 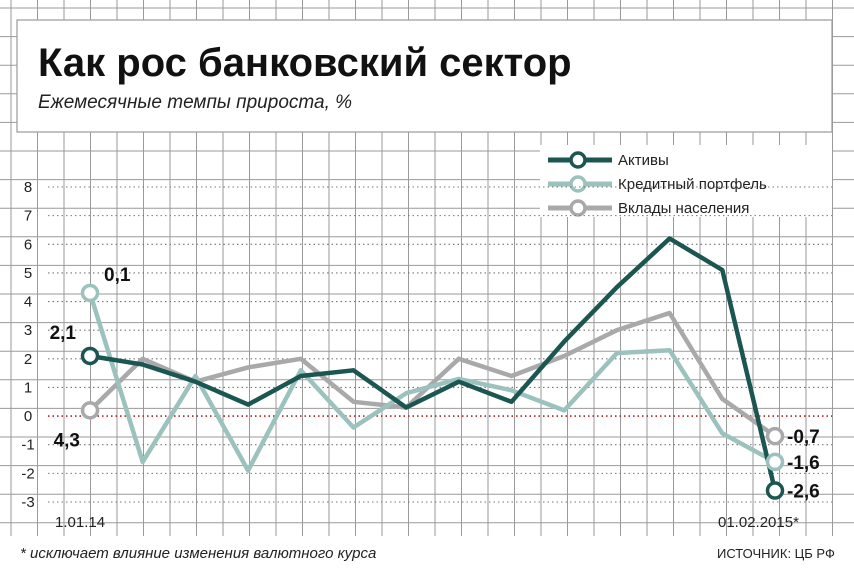 What do you see at coordinates (27, 502) in the screenshot?
I see `y-tick-label: -3` at bounding box center [27, 502].